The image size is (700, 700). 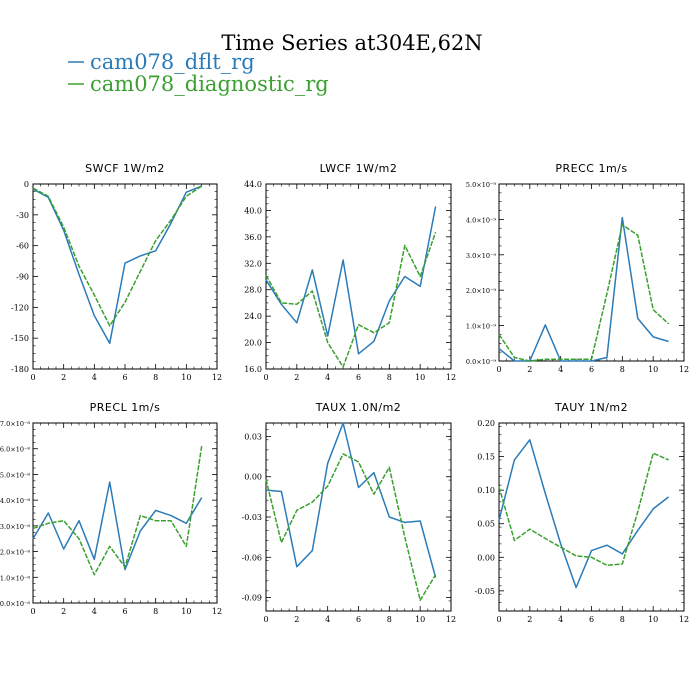 What do you see at coordinates (22, 215) in the screenshot?
I see `y-tick-label: -30` at bounding box center [22, 215].